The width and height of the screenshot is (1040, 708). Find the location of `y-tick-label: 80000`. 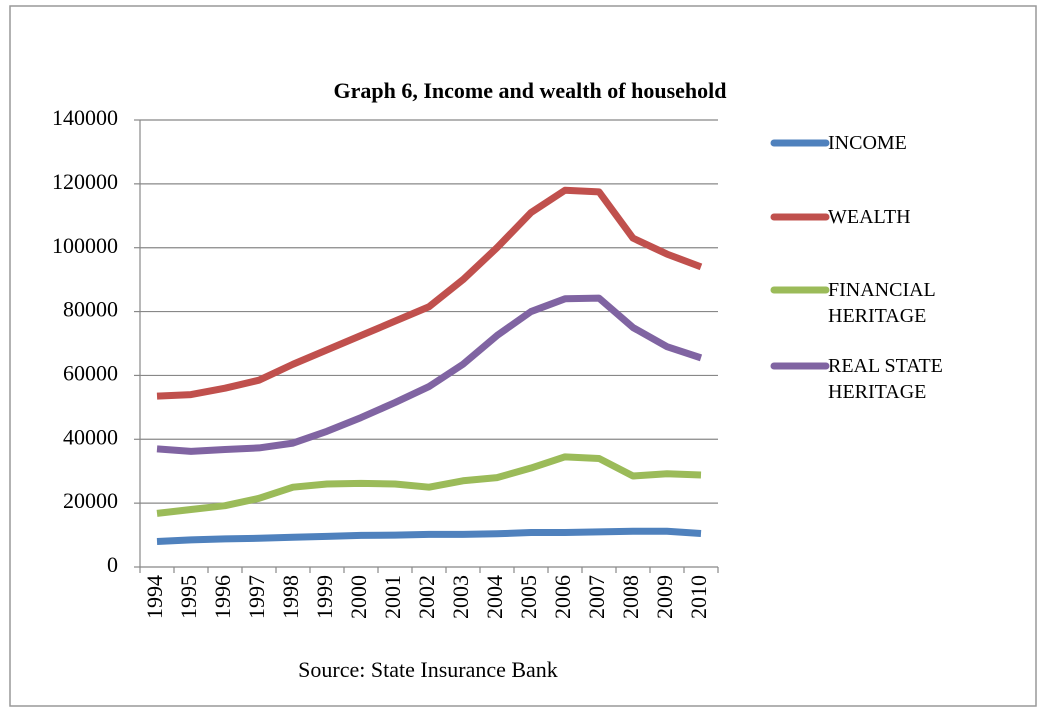

y-tick-label: 80000 is located at coordinates (90, 309).